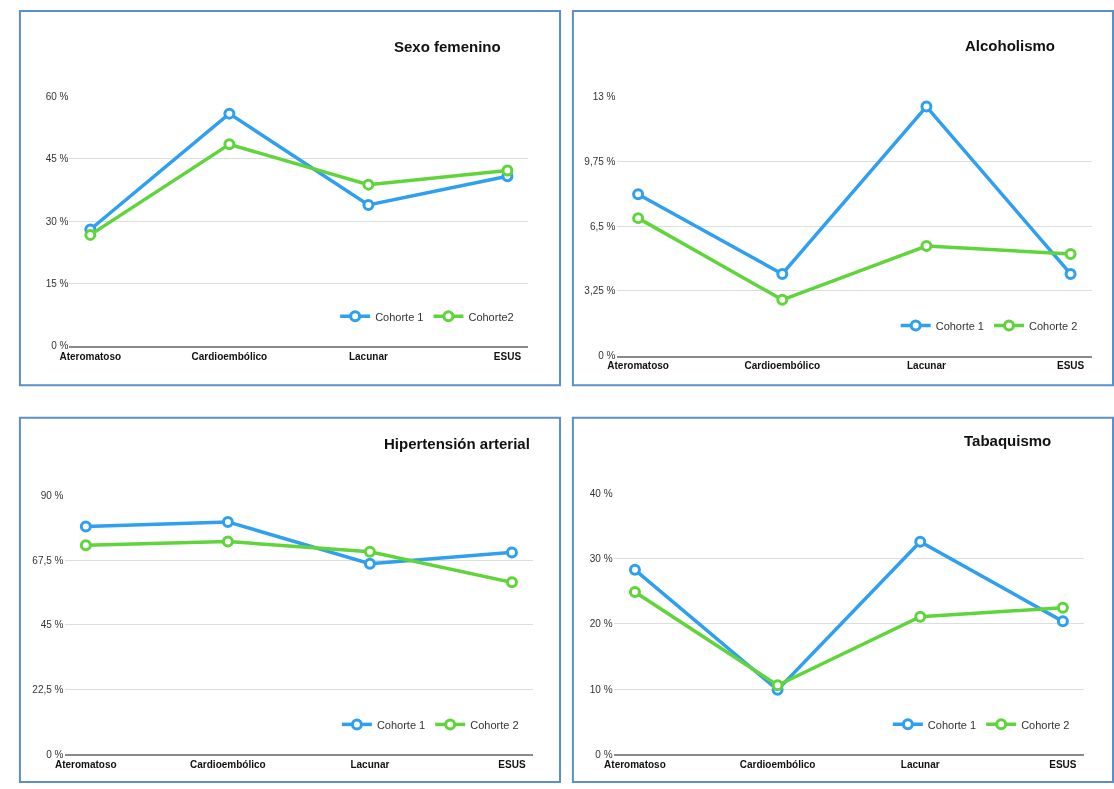 This screenshot has height=789, width=1114. Describe the element at coordinates (57, 283) in the screenshot. I see `y-tick-label: 15 %` at that location.